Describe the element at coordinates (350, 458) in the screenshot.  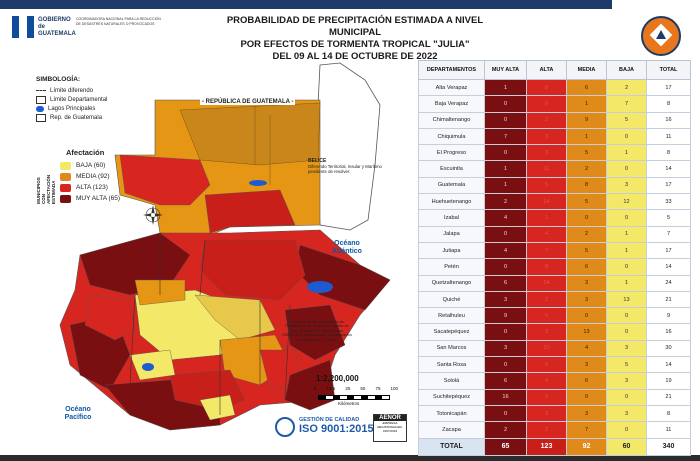
I see `bottom-bar` at that location.